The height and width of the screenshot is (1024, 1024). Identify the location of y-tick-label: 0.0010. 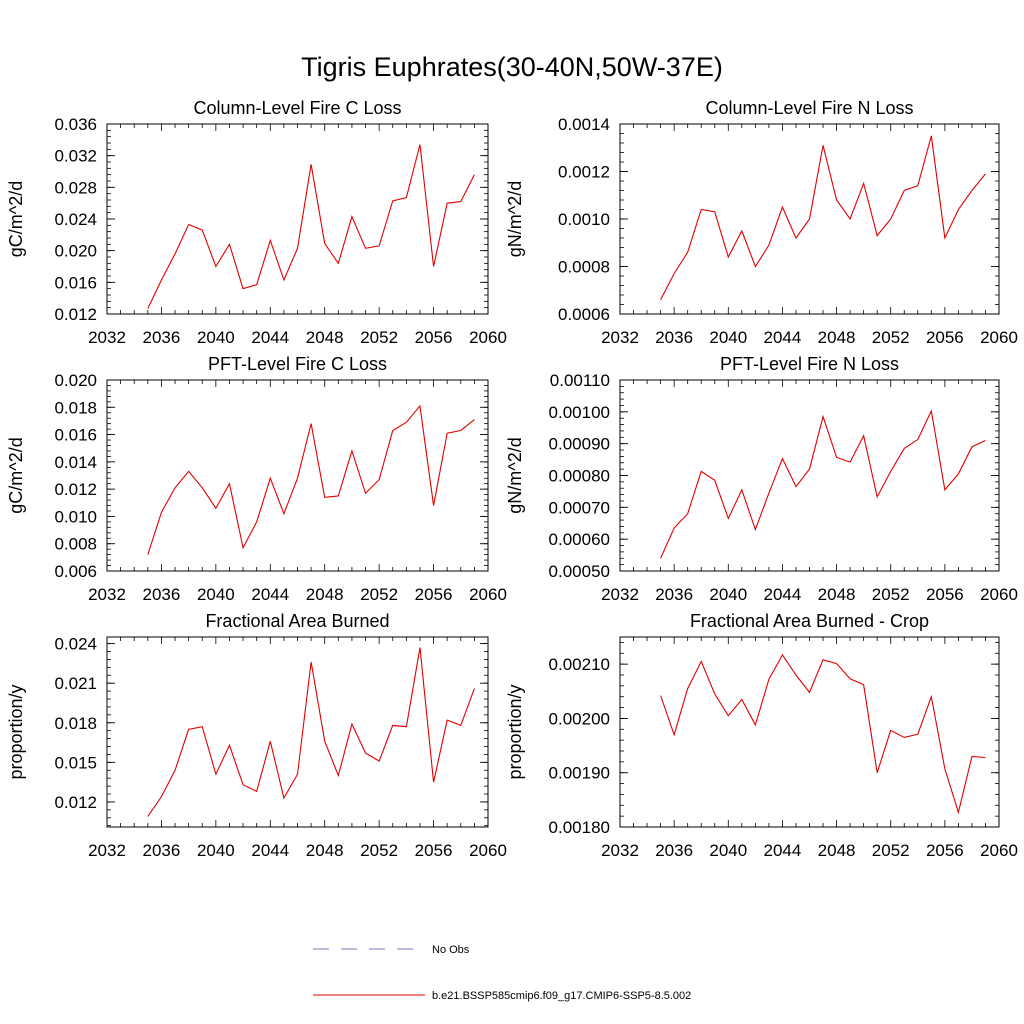
(584, 219).